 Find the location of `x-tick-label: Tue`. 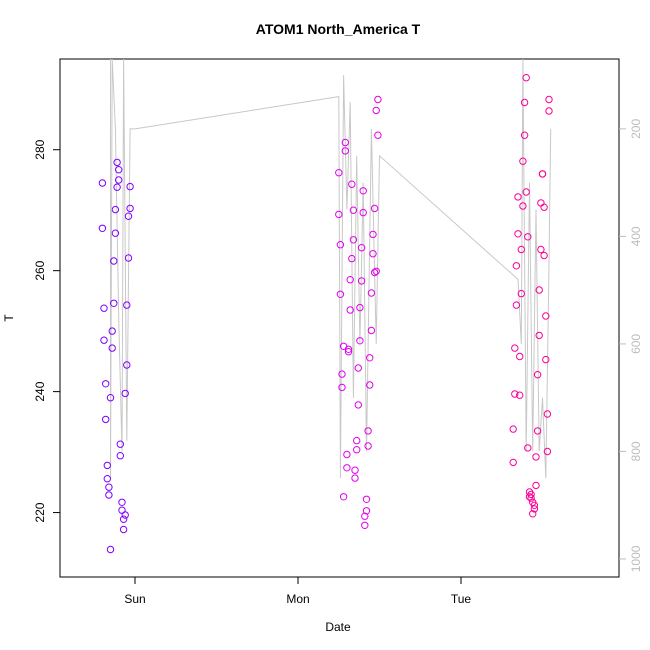

x-tick-label: Tue is located at coordinates (461, 599).